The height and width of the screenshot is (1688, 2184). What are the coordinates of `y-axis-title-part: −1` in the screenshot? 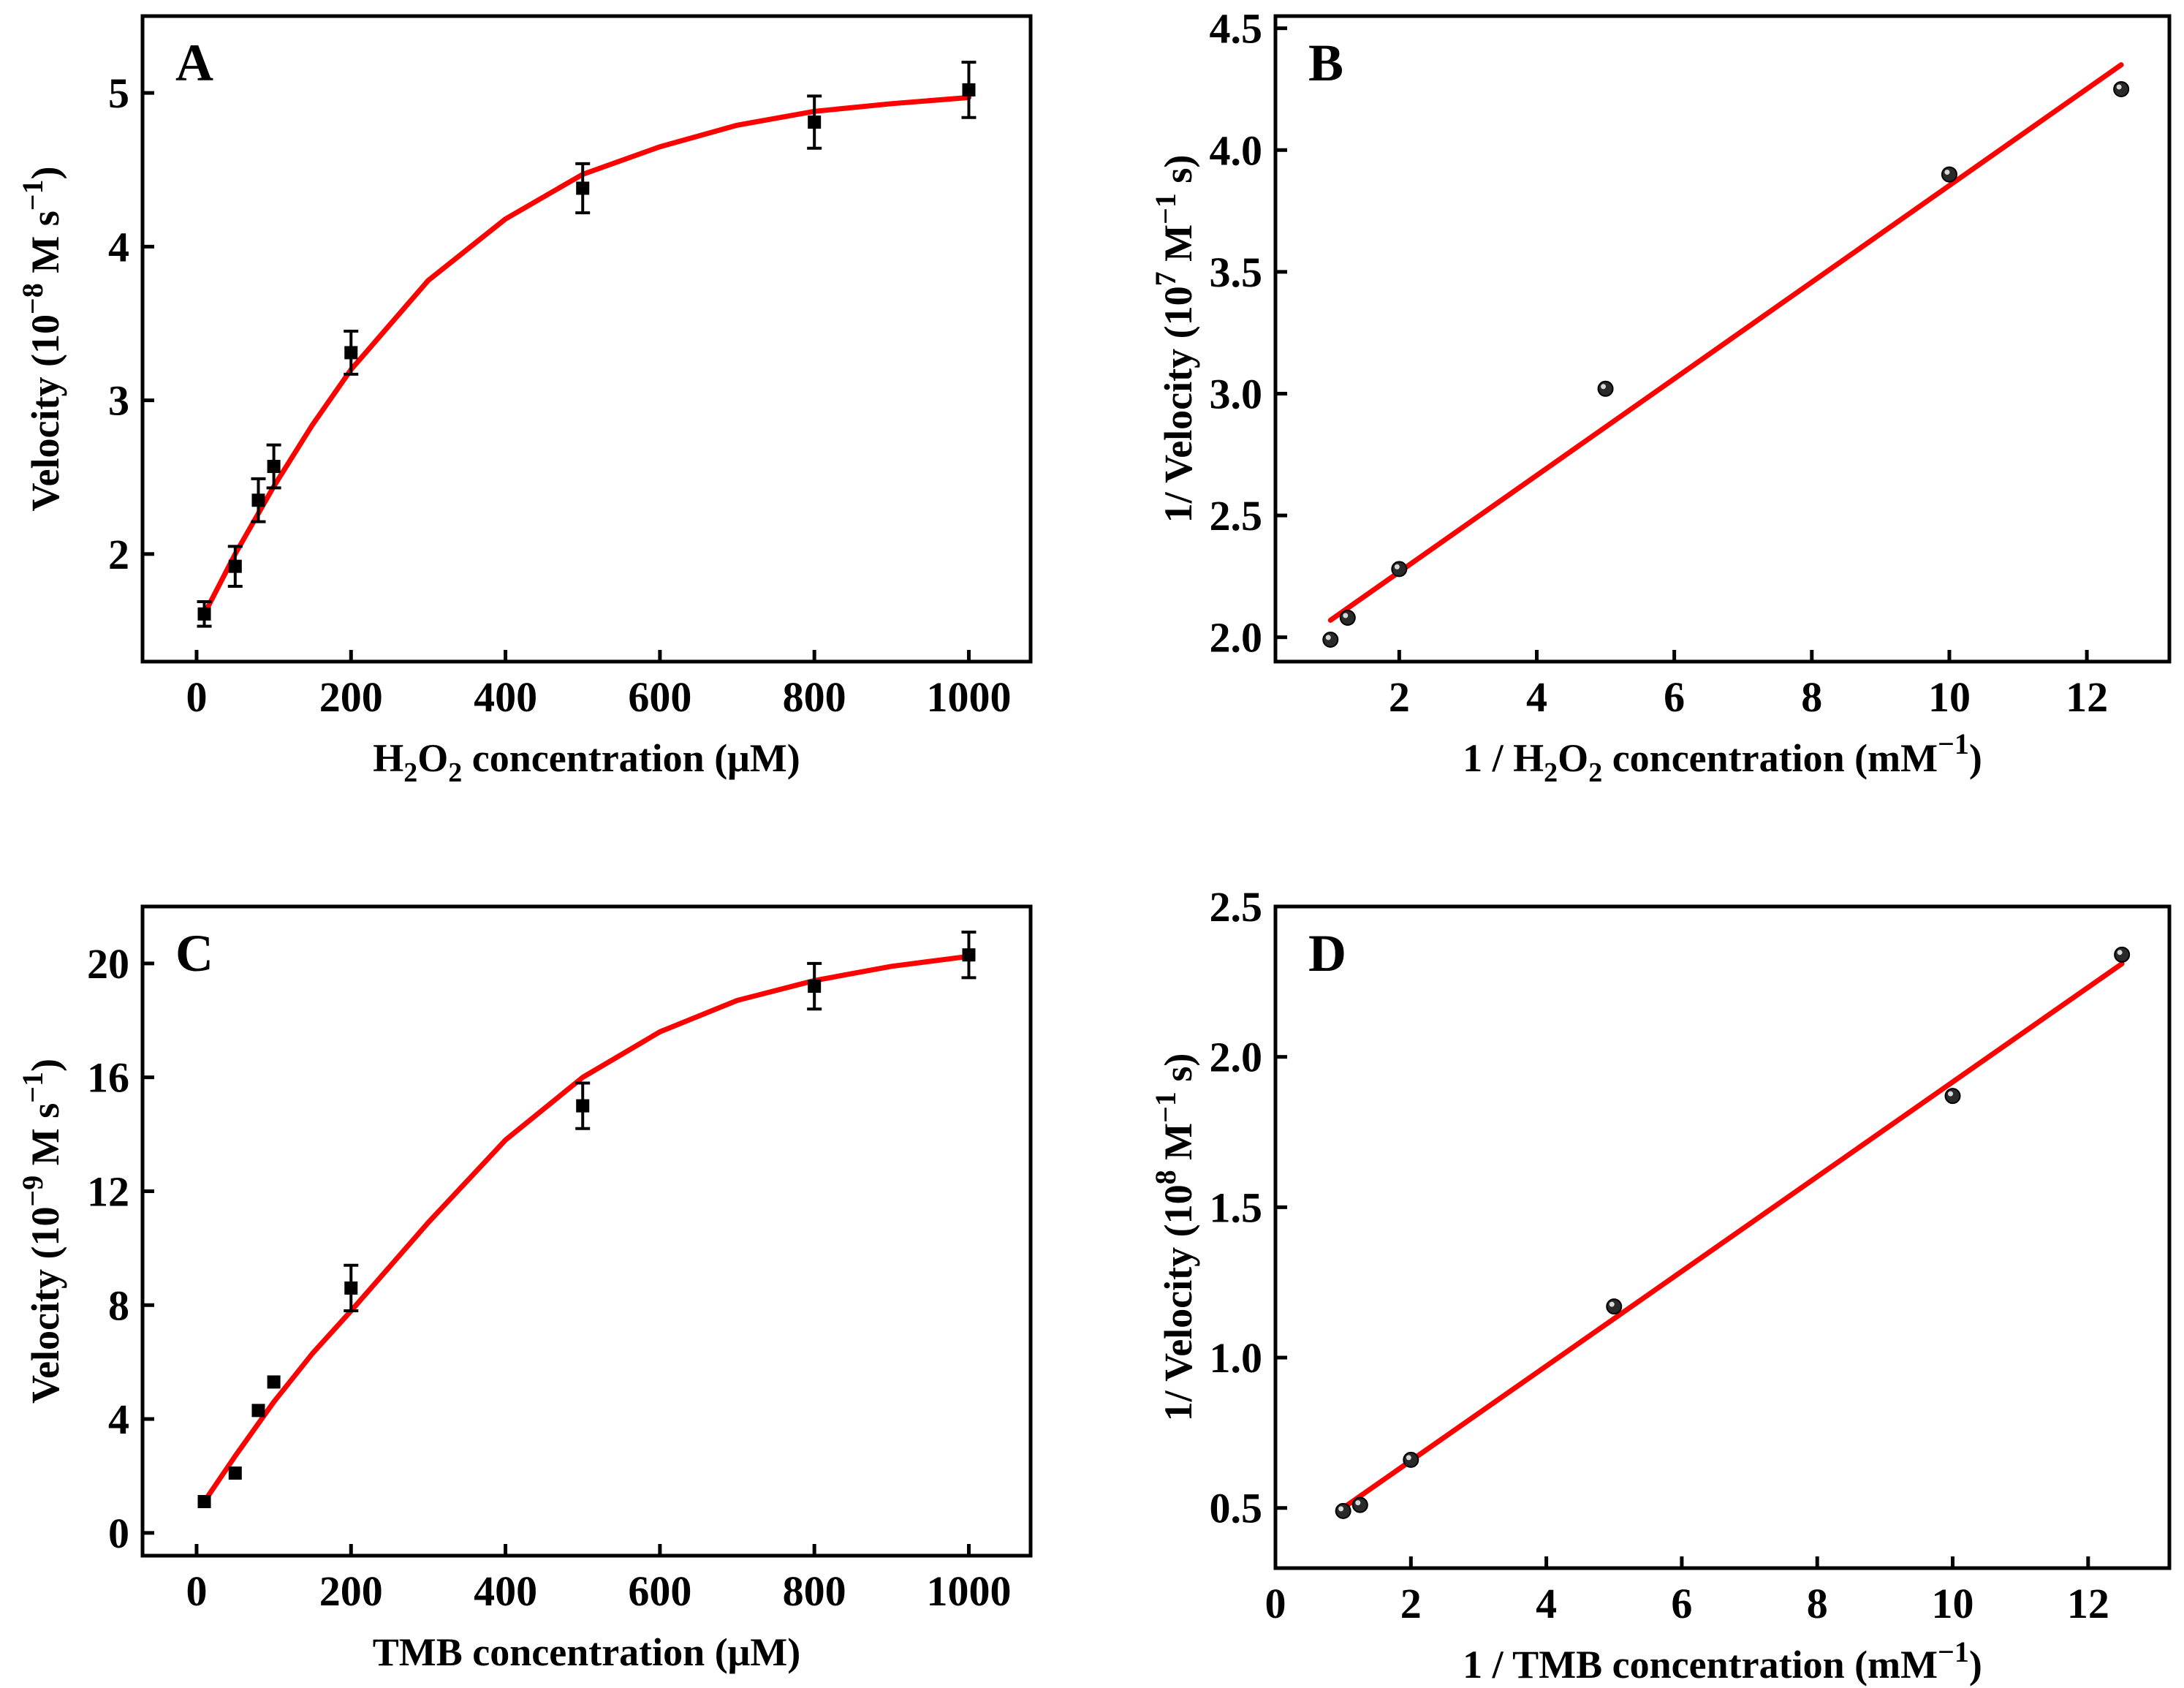 It's located at (32, 195).